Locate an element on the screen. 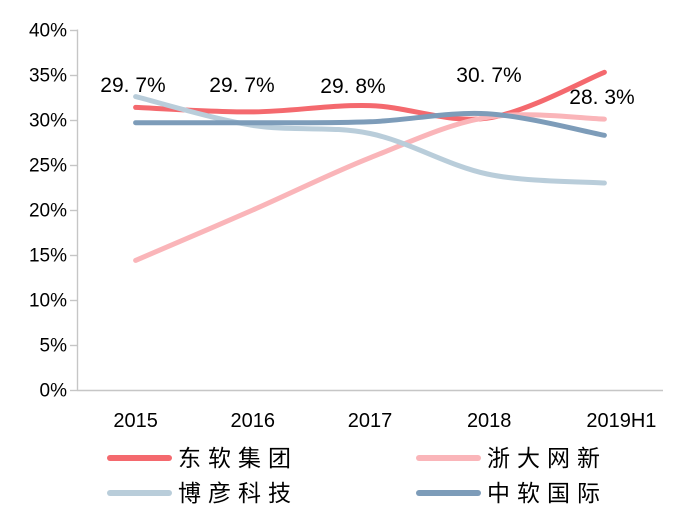 Image resolution: width=675 pixels, height=525 pixels. y-tick-label: 0% is located at coordinates (54, 391).